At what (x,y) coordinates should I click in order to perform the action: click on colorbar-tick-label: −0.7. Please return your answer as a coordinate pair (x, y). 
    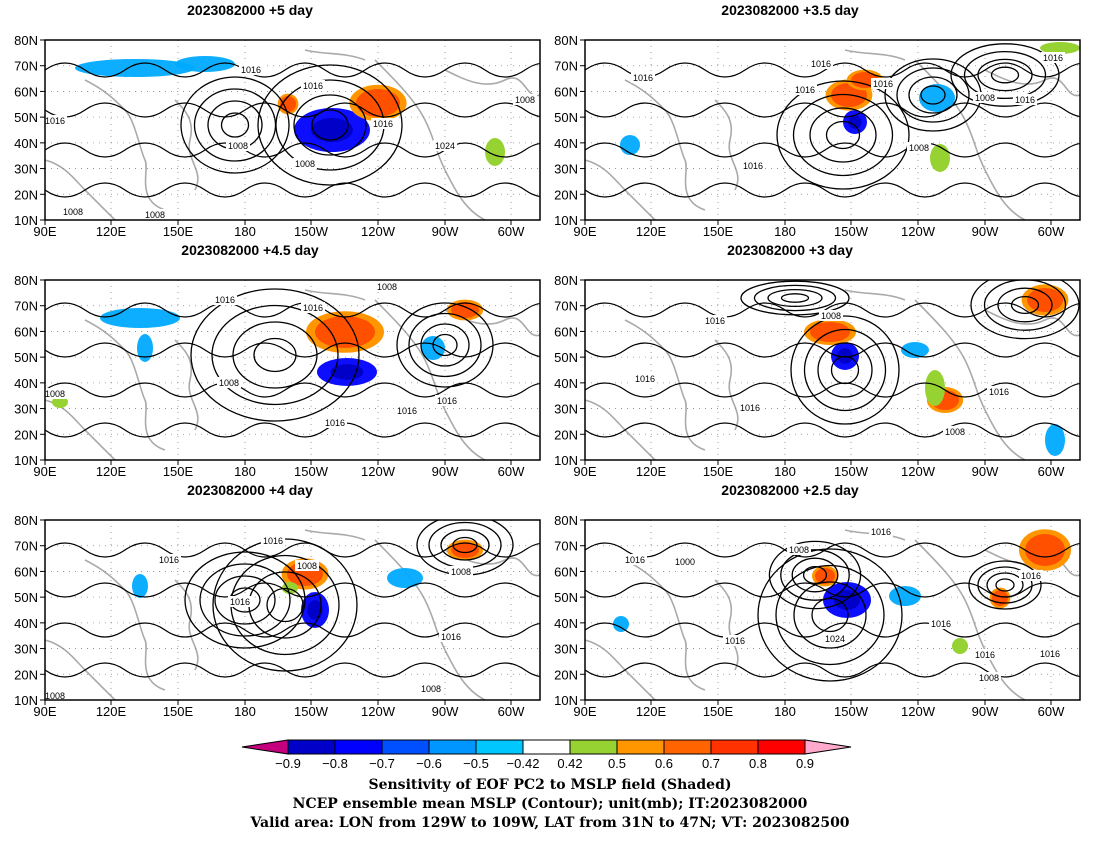
    Looking at the image, I should click on (382, 763).